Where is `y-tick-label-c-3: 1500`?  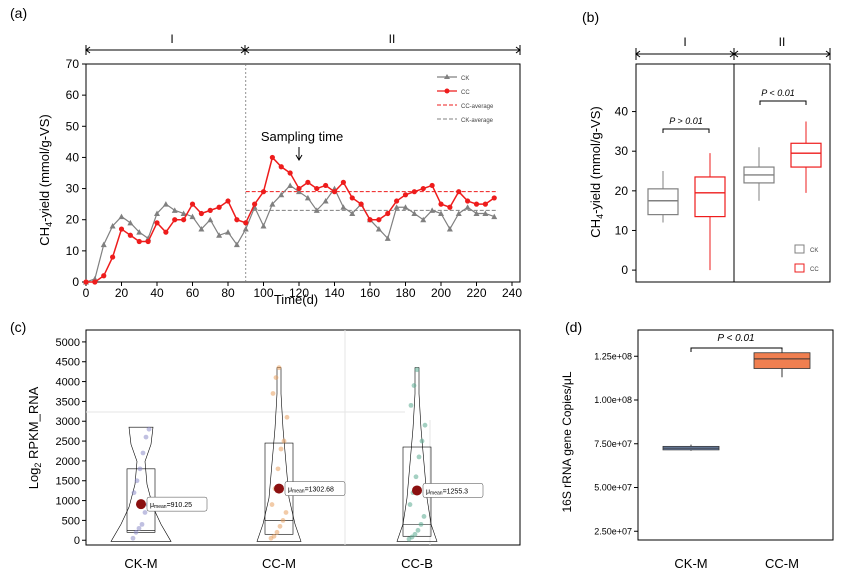
y-tick-label-c-3: 1500 is located at coordinates (68, 482).